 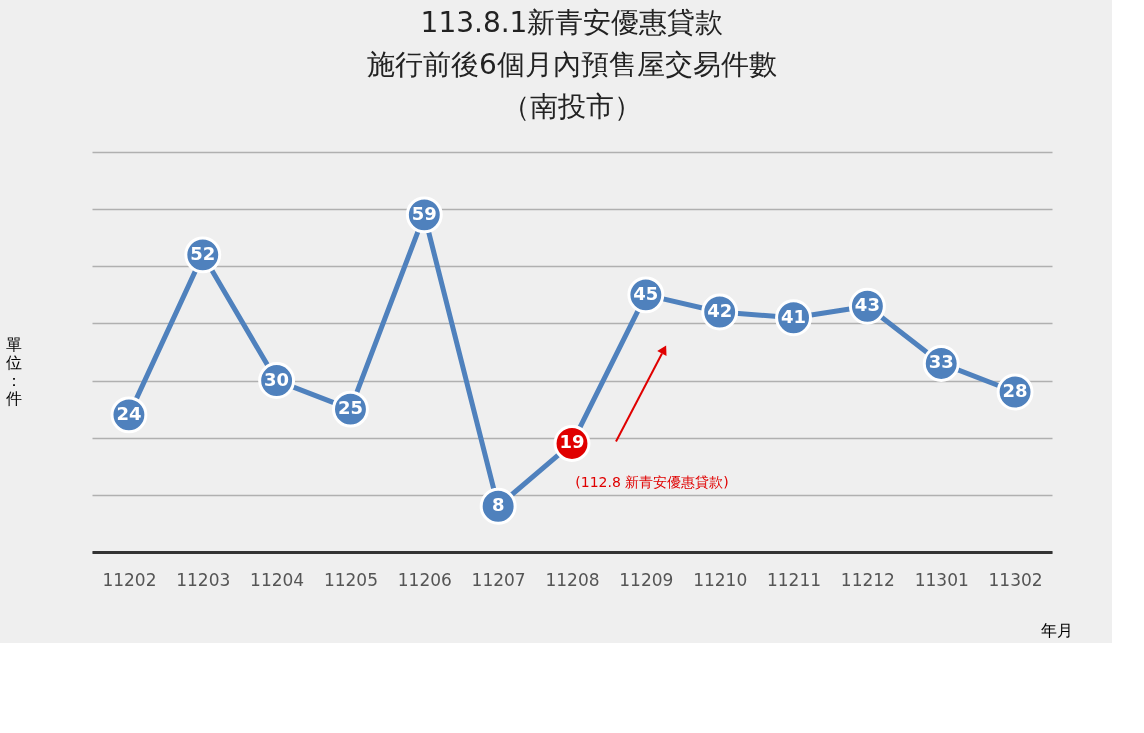 I want to click on x-tick-label: 11204, so click(x=277, y=579).